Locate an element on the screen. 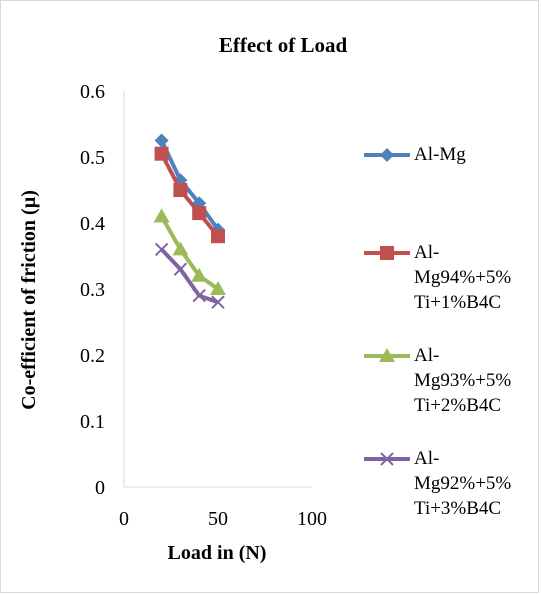 This screenshot has height=595, width=541. legend-label-line: Ti+1%B4C is located at coordinates (458, 302).